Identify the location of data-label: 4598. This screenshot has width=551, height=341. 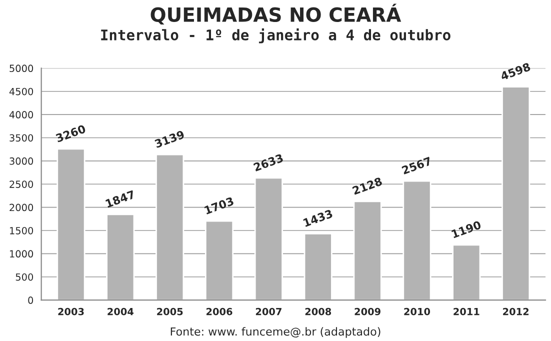
(515, 71).